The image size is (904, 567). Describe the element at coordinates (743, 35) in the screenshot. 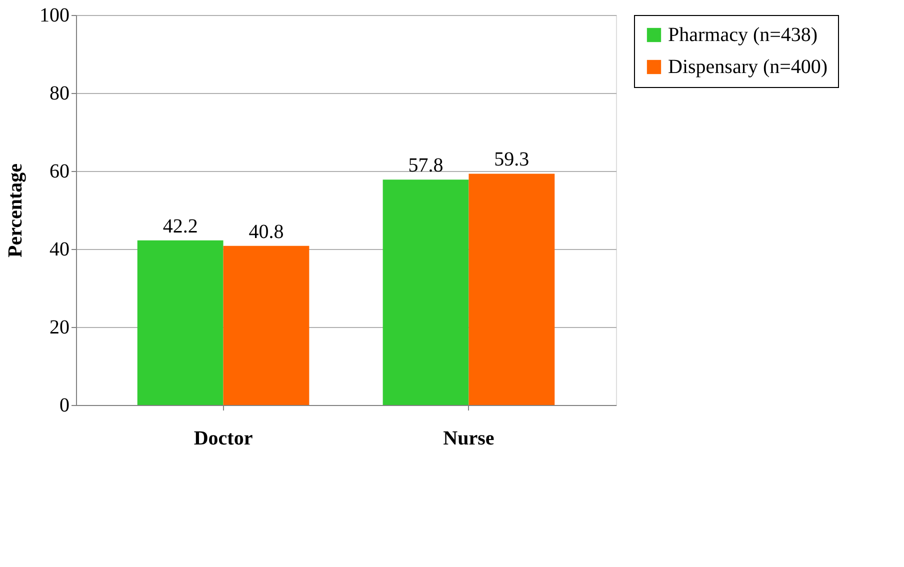

I see `legend-label: Pharmacy (n=438)` at that location.